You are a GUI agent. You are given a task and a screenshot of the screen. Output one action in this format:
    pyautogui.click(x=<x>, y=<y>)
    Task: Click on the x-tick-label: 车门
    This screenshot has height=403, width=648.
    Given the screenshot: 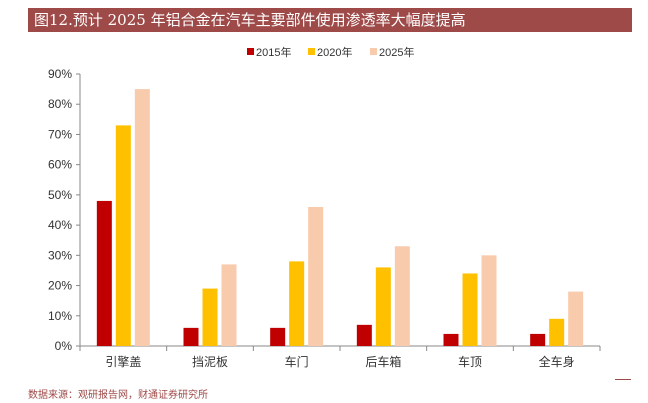 What is the action you would take?
    pyautogui.click(x=297, y=361)
    